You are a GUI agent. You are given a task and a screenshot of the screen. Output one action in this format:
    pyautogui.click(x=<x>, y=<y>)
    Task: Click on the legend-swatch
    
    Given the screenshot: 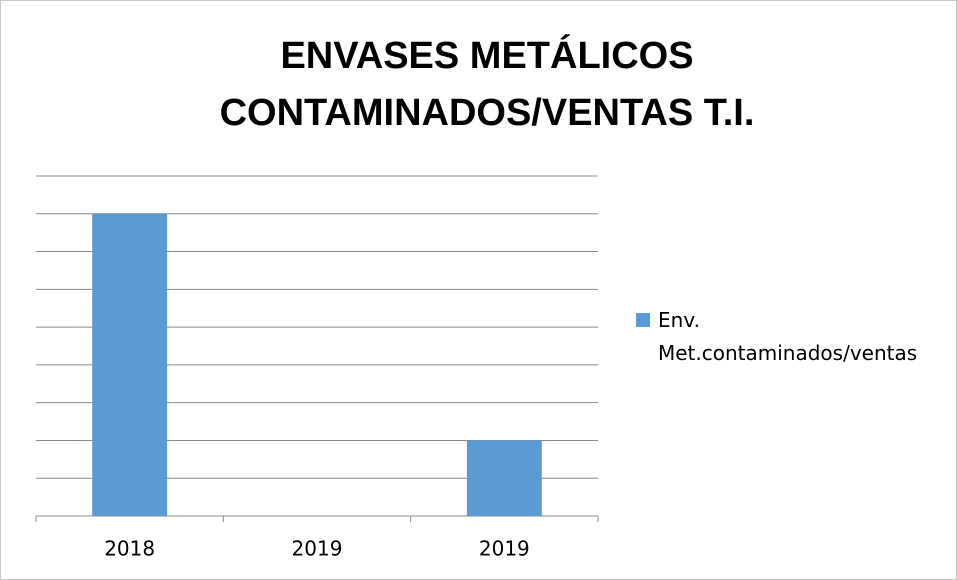 What is the action you would take?
    pyautogui.click(x=643, y=320)
    